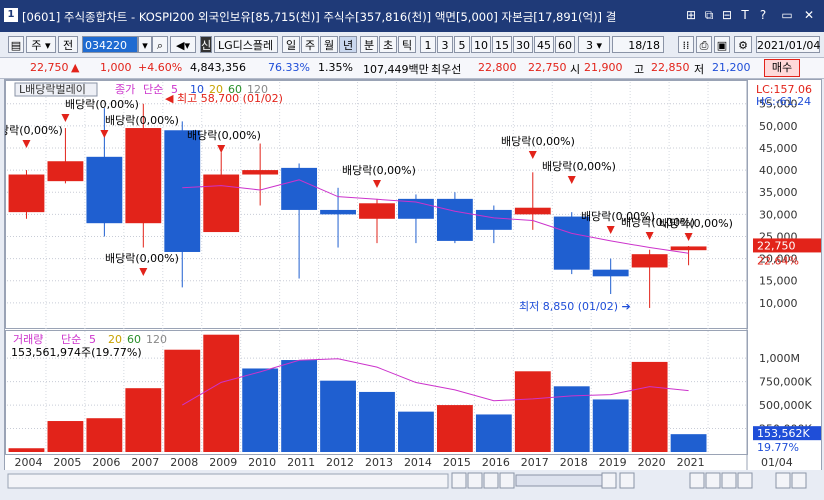  Describe the element at coordinates (134, 339) in the screenshot. I see `volume-legend-period: 60` at that location.